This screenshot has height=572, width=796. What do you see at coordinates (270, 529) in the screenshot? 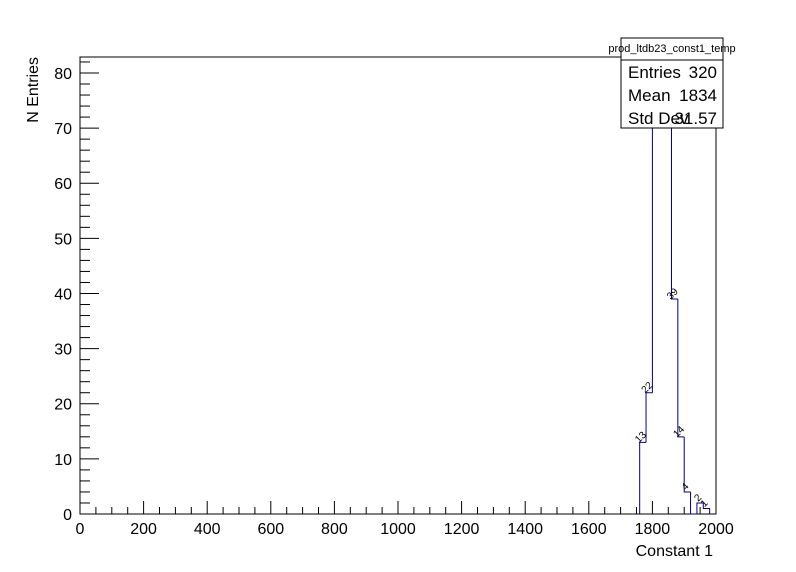
I see `x-tick-label: 600` at bounding box center [270, 529].